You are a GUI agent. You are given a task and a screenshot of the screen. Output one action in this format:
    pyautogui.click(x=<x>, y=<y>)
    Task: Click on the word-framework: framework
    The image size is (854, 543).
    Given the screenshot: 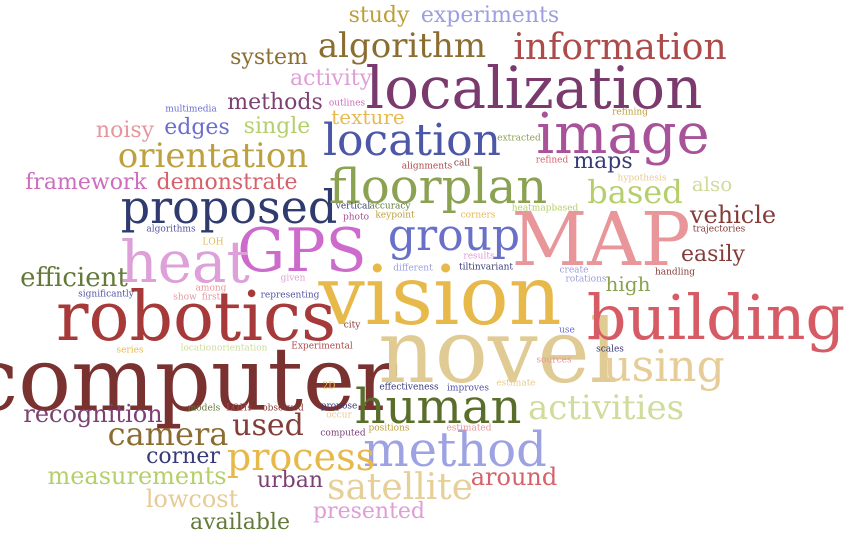 What is the action you would take?
    pyautogui.click(x=86, y=182)
    